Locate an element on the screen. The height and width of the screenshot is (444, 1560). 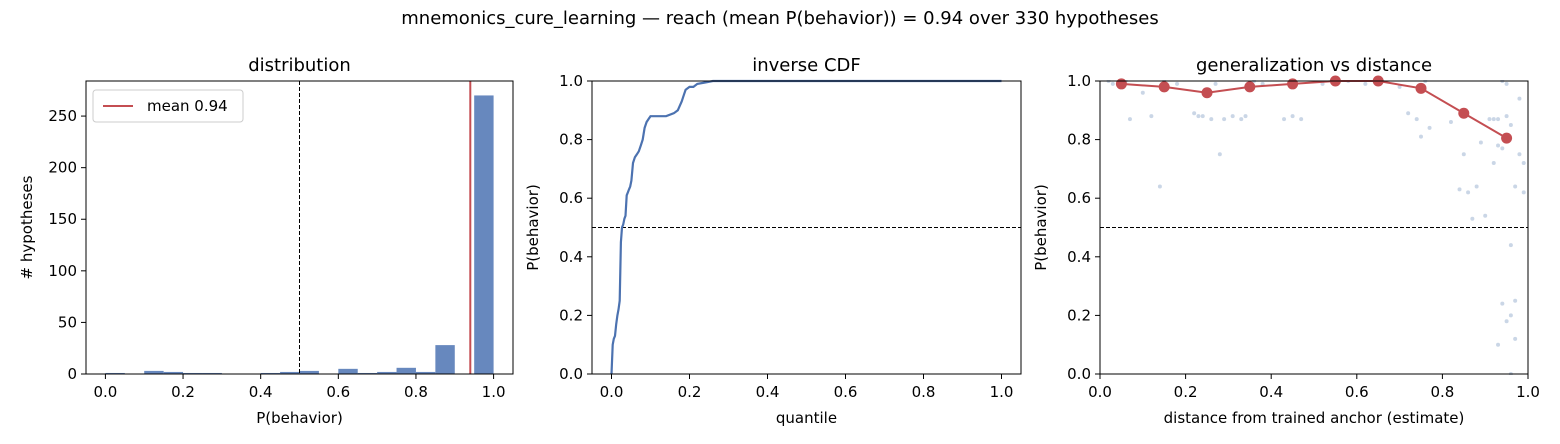
x-axis-label: P(behavior) is located at coordinates (299, 418).